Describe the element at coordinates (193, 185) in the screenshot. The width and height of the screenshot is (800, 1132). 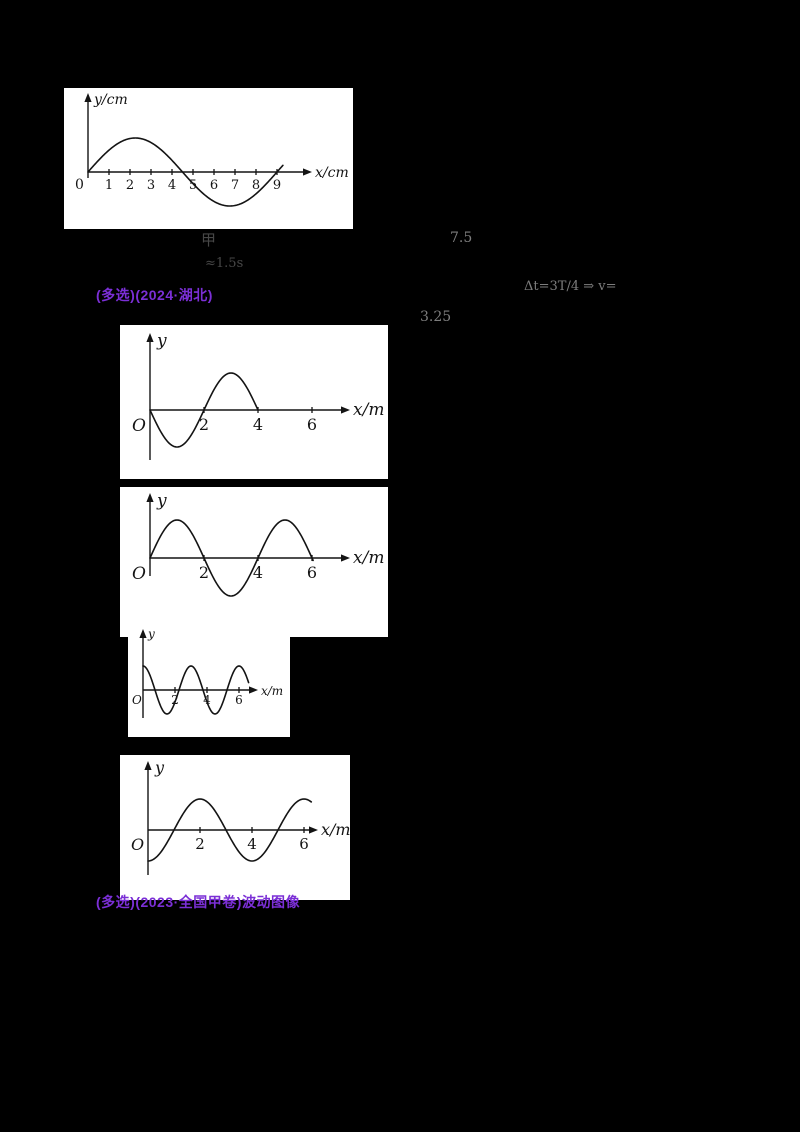
I see `svg-text: 5` at that location.